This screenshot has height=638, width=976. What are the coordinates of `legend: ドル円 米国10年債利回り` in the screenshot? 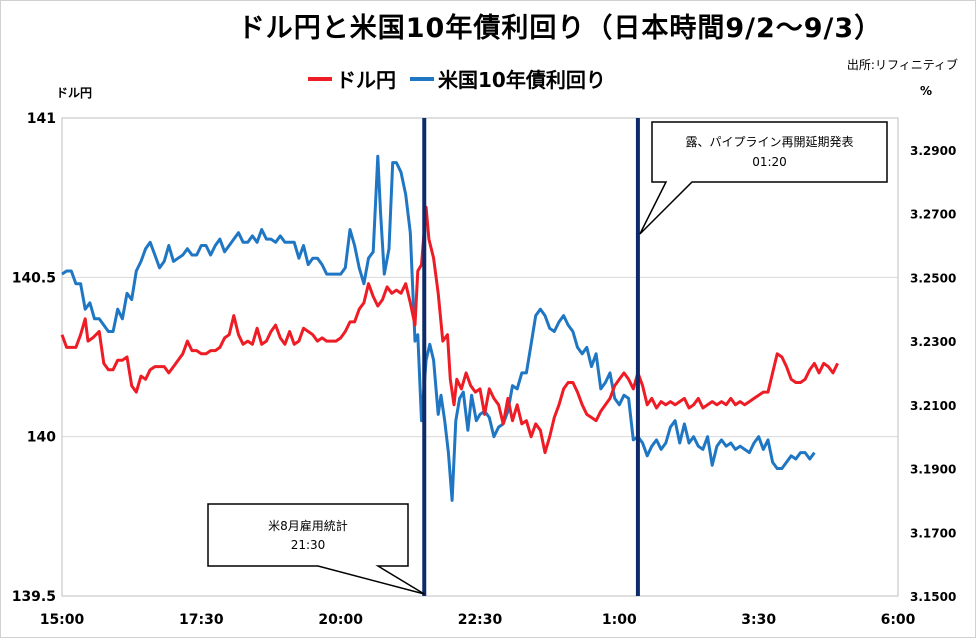 It's located at (464, 78).